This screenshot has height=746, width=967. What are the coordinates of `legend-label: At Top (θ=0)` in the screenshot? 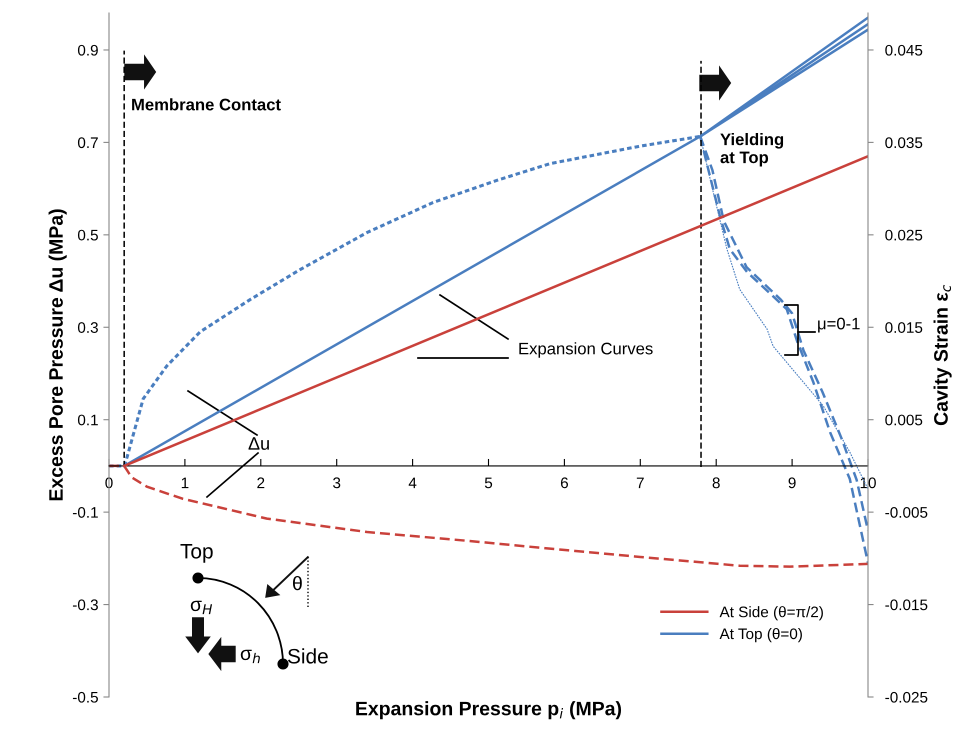 It's located at (761, 635).